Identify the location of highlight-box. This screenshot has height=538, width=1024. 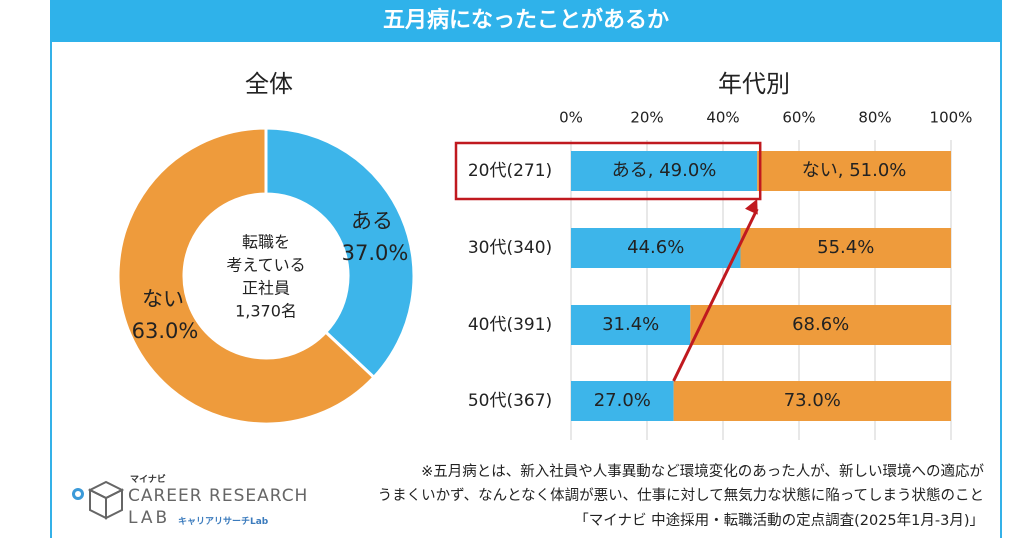
(608, 171).